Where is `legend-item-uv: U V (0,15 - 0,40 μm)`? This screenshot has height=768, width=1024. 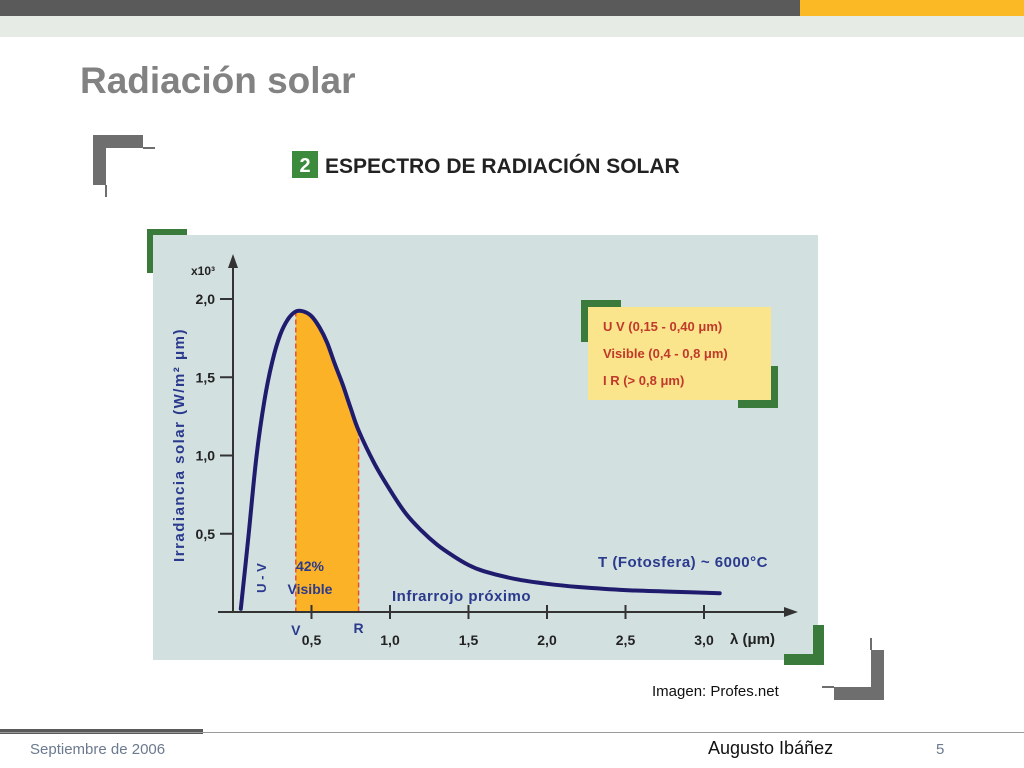 legend-item-uv: U V (0,15 - 0,40 μm) is located at coordinates (662, 326).